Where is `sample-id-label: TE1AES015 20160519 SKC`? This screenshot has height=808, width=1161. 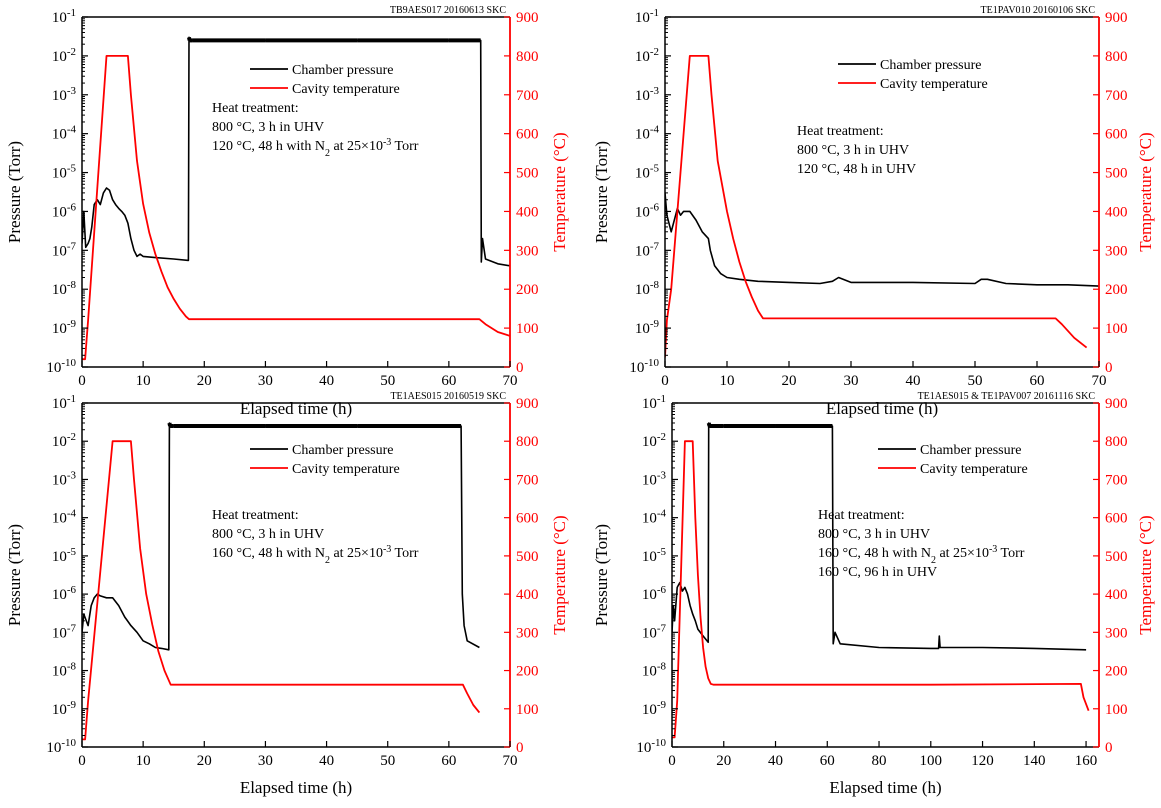 sample-id-label: TE1AES015 20160519 SKC is located at coordinates (448, 396).